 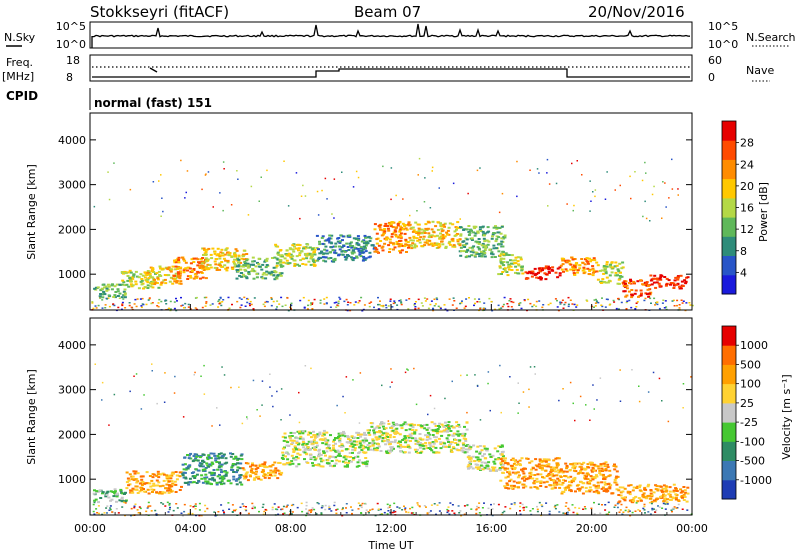 What do you see at coordinates (72, 274) in the screenshot?
I see `y-tick-label: 1000` at bounding box center [72, 274].